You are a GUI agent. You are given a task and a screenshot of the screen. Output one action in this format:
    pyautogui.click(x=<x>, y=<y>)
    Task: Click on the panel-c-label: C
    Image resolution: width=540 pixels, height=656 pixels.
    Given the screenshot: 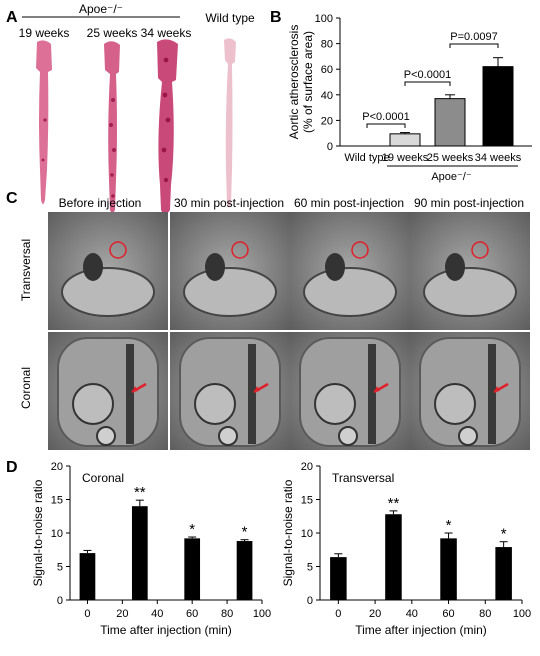 What is the action you would take?
    pyautogui.click(x=12, y=198)
    